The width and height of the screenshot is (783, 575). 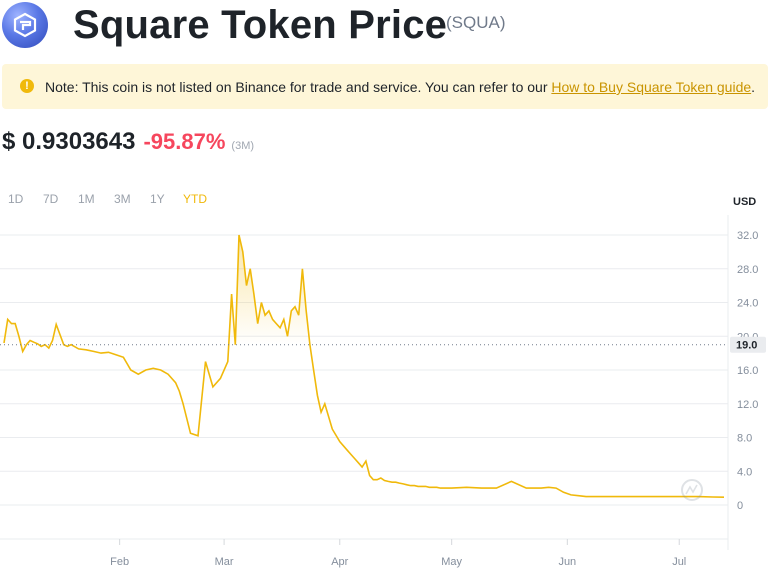 I want to click on x-tick-label: Jun, so click(x=567, y=562).